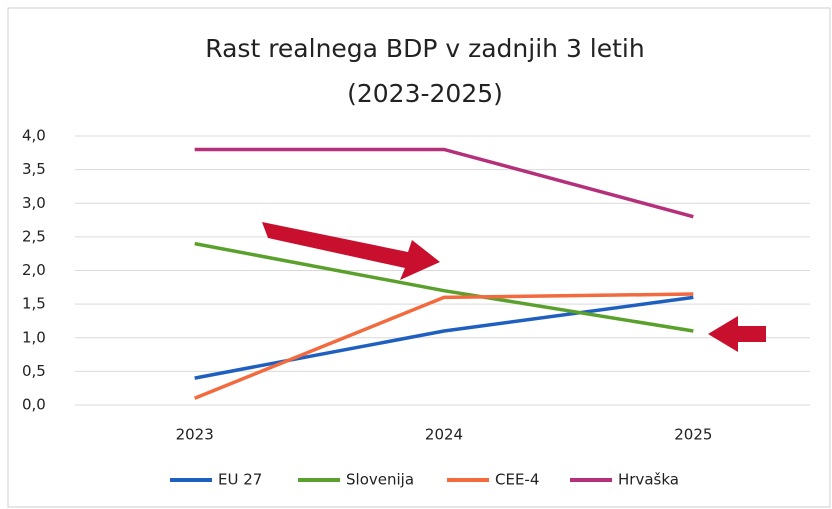  I want to click on y-tick-label: 4,0, so click(34, 136).